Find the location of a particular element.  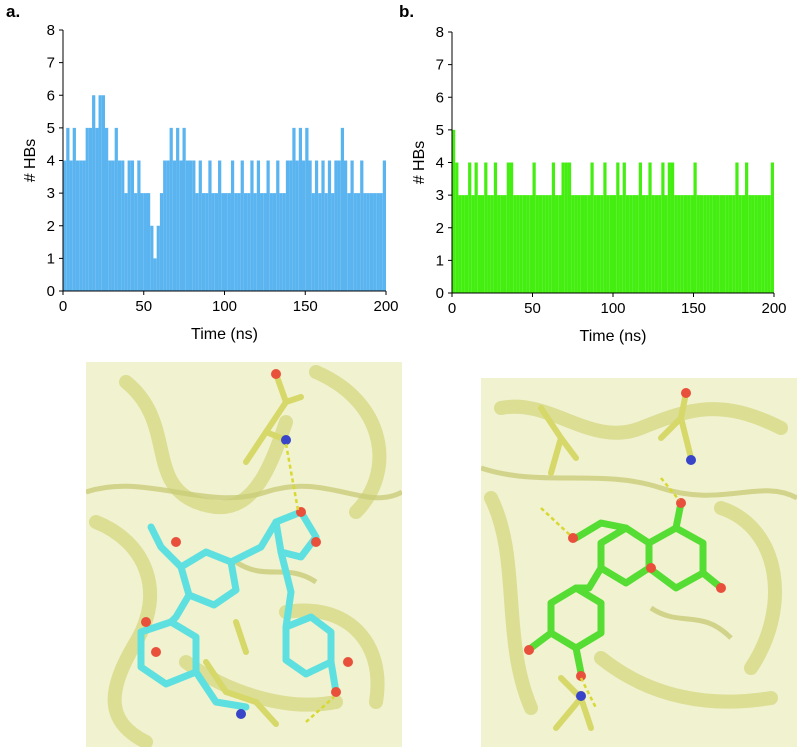

y-tick-label: 3 is located at coordinates (51, 193).